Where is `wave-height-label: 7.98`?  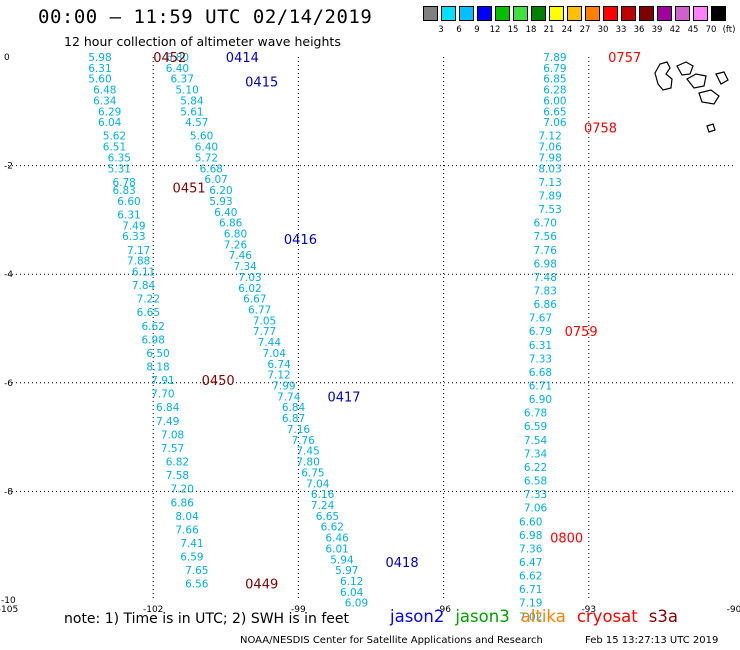 wave-height-label: 7.98 is located at coordinates (549, 158).